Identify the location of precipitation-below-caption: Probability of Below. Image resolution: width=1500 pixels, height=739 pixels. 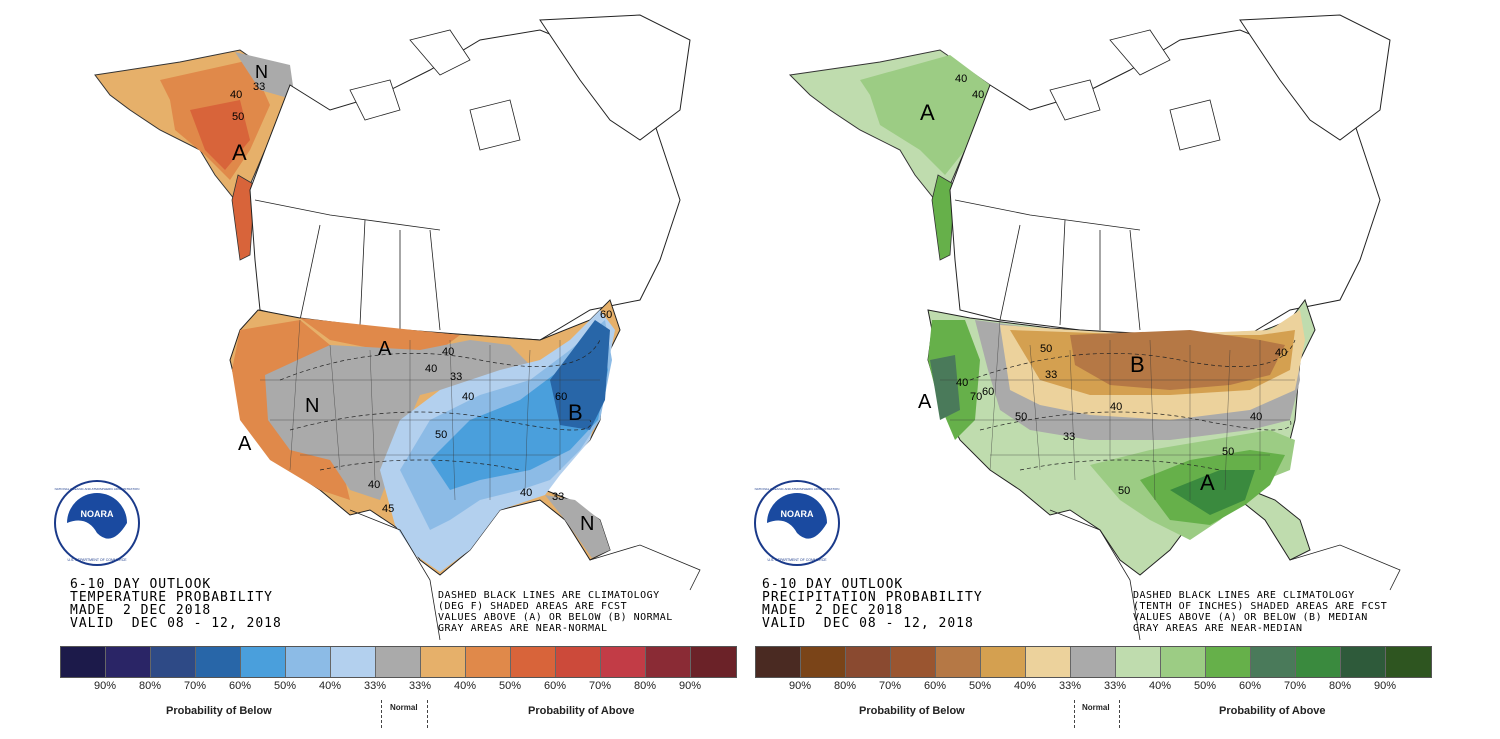
(912, 711).